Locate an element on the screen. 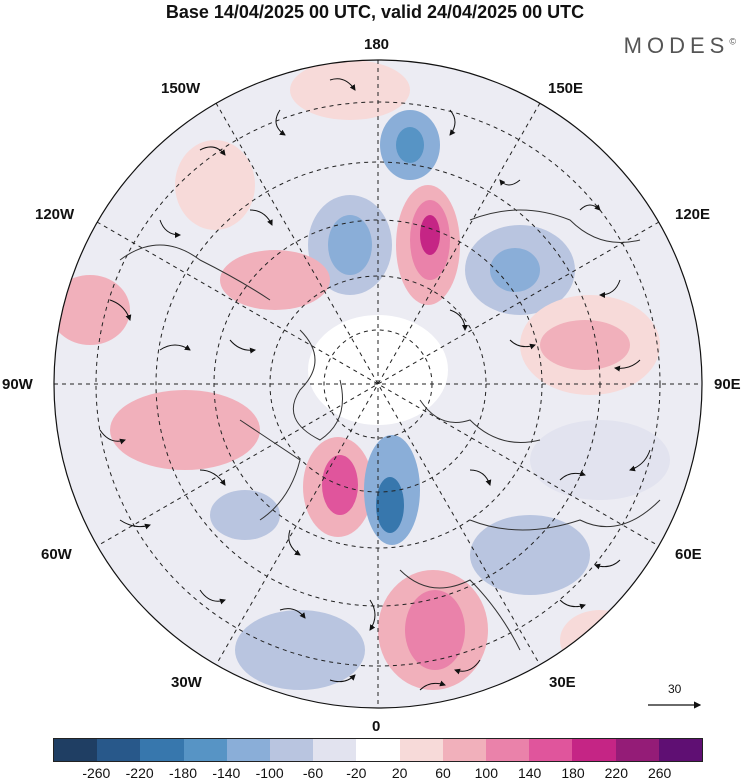  reference-vector-label: 30 is located at coordinates (675, 689).